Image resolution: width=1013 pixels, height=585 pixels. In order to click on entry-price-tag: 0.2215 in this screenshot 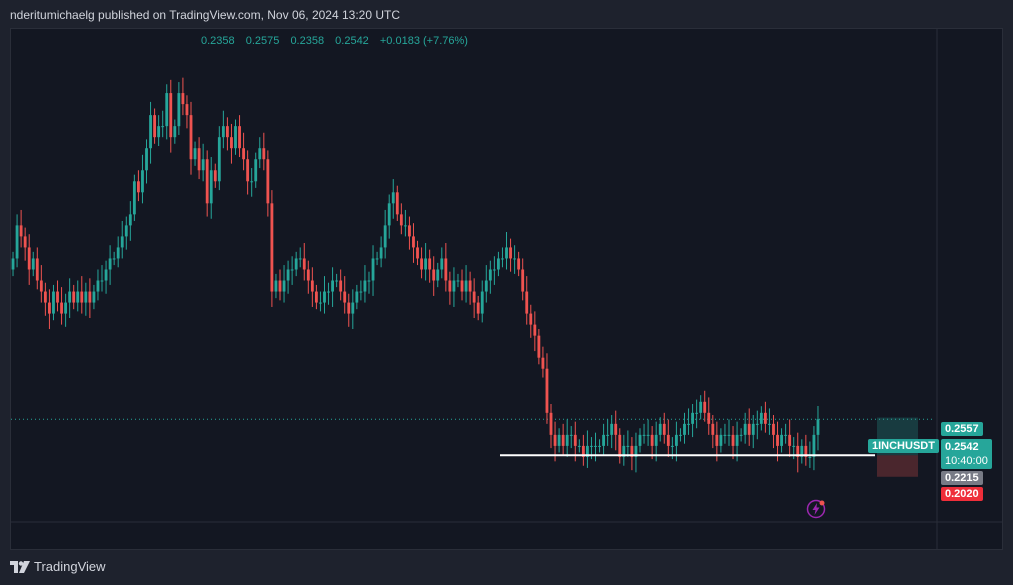, I will do `click(962, 478)`.